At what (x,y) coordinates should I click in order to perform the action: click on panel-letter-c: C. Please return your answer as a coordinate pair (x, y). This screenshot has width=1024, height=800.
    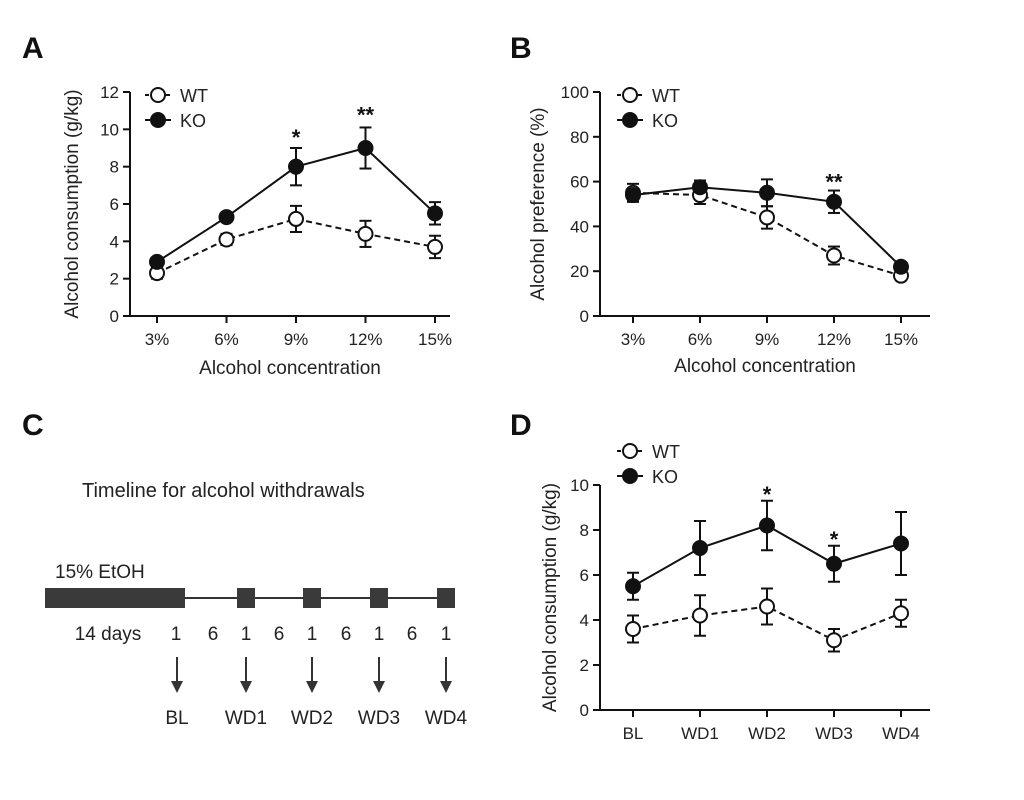
    Looking at the image, I should click on (33, 425).